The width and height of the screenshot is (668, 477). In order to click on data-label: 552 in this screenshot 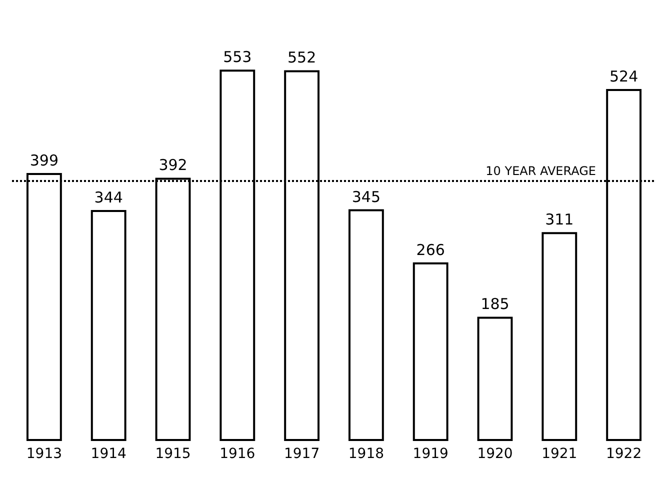, I will do `click(301, 57)`.